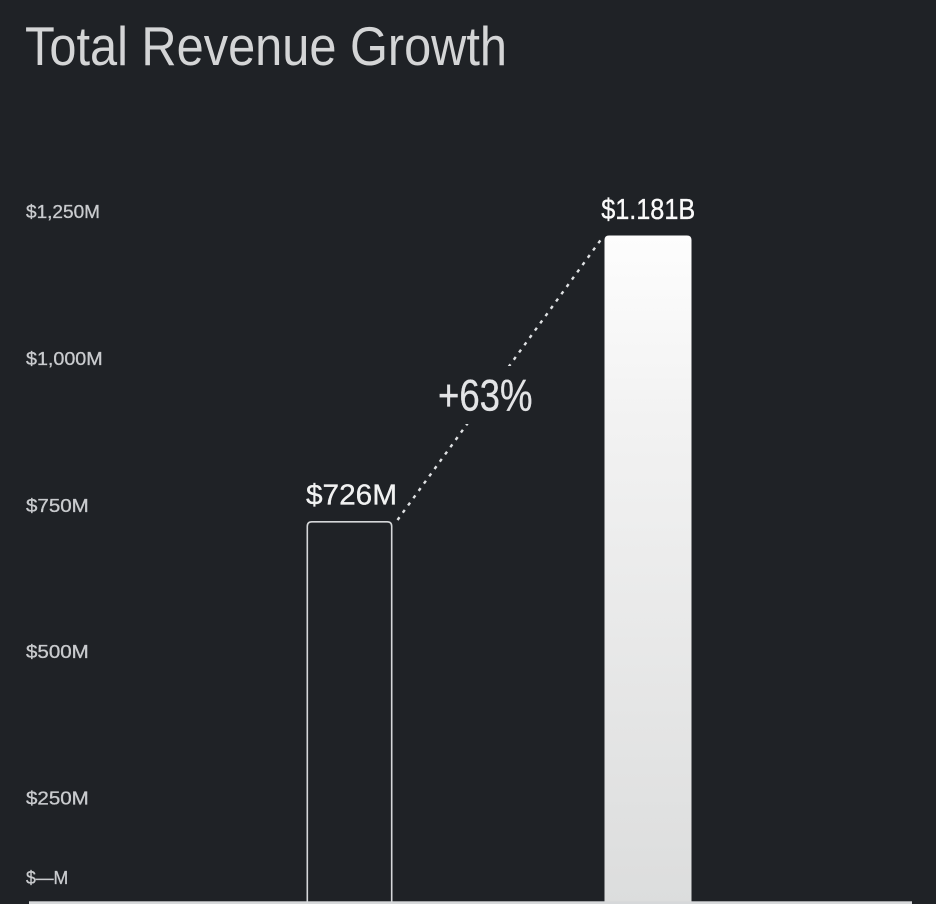  I want to click on svg-text: $1.181B, so click(648, 210).